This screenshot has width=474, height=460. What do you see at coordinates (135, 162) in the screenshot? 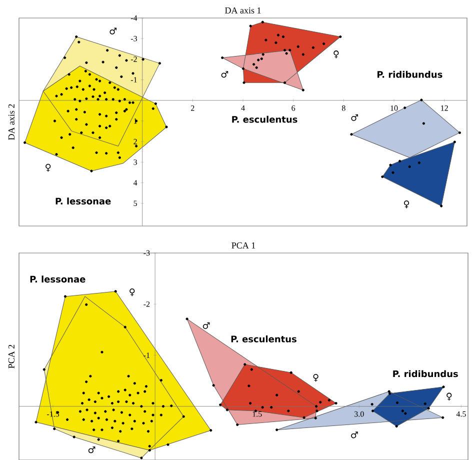
I see `y-tick-label: 3` at bounding box center [135, 162].